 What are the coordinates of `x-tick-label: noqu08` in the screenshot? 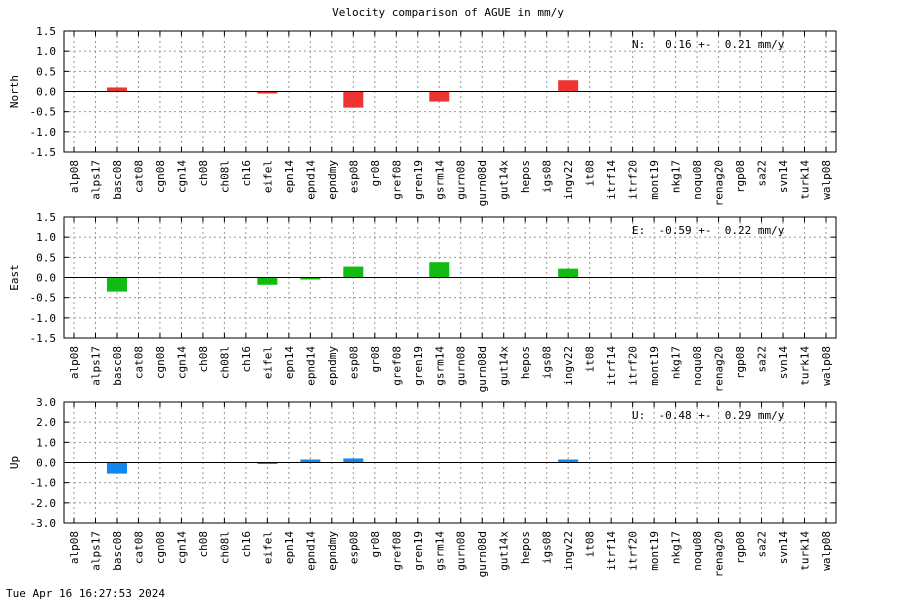 It's located at (697, 366).